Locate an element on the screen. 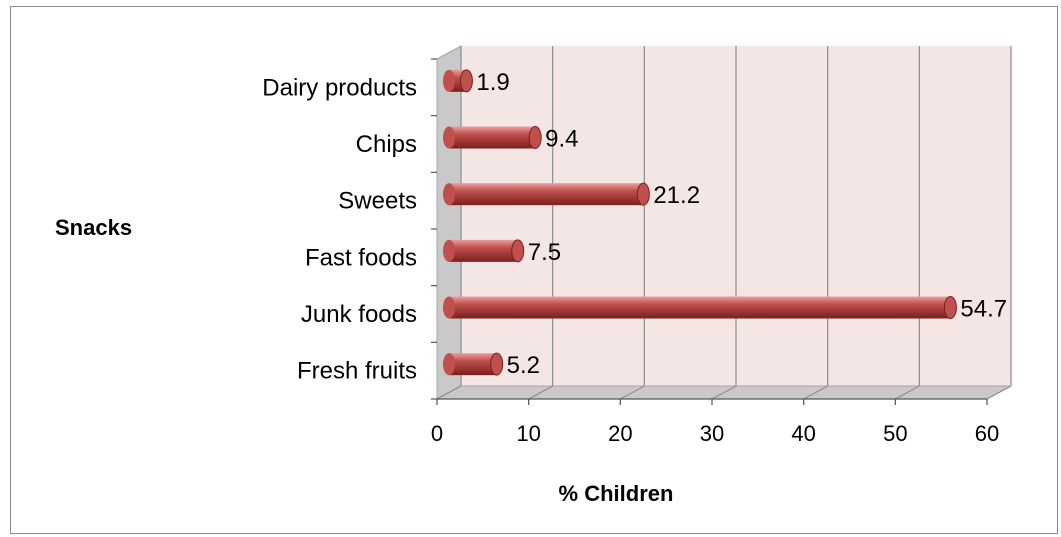 The width and height of the screenshot is (1061, 537). x-tick-label-0: 0 is located at coordinates (437, 433).